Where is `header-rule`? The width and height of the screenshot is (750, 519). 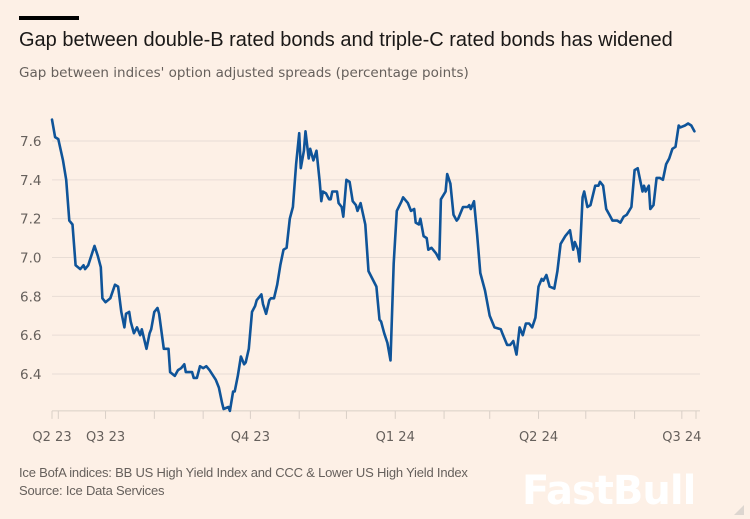 header-rule is located at coordinates (49, 18).